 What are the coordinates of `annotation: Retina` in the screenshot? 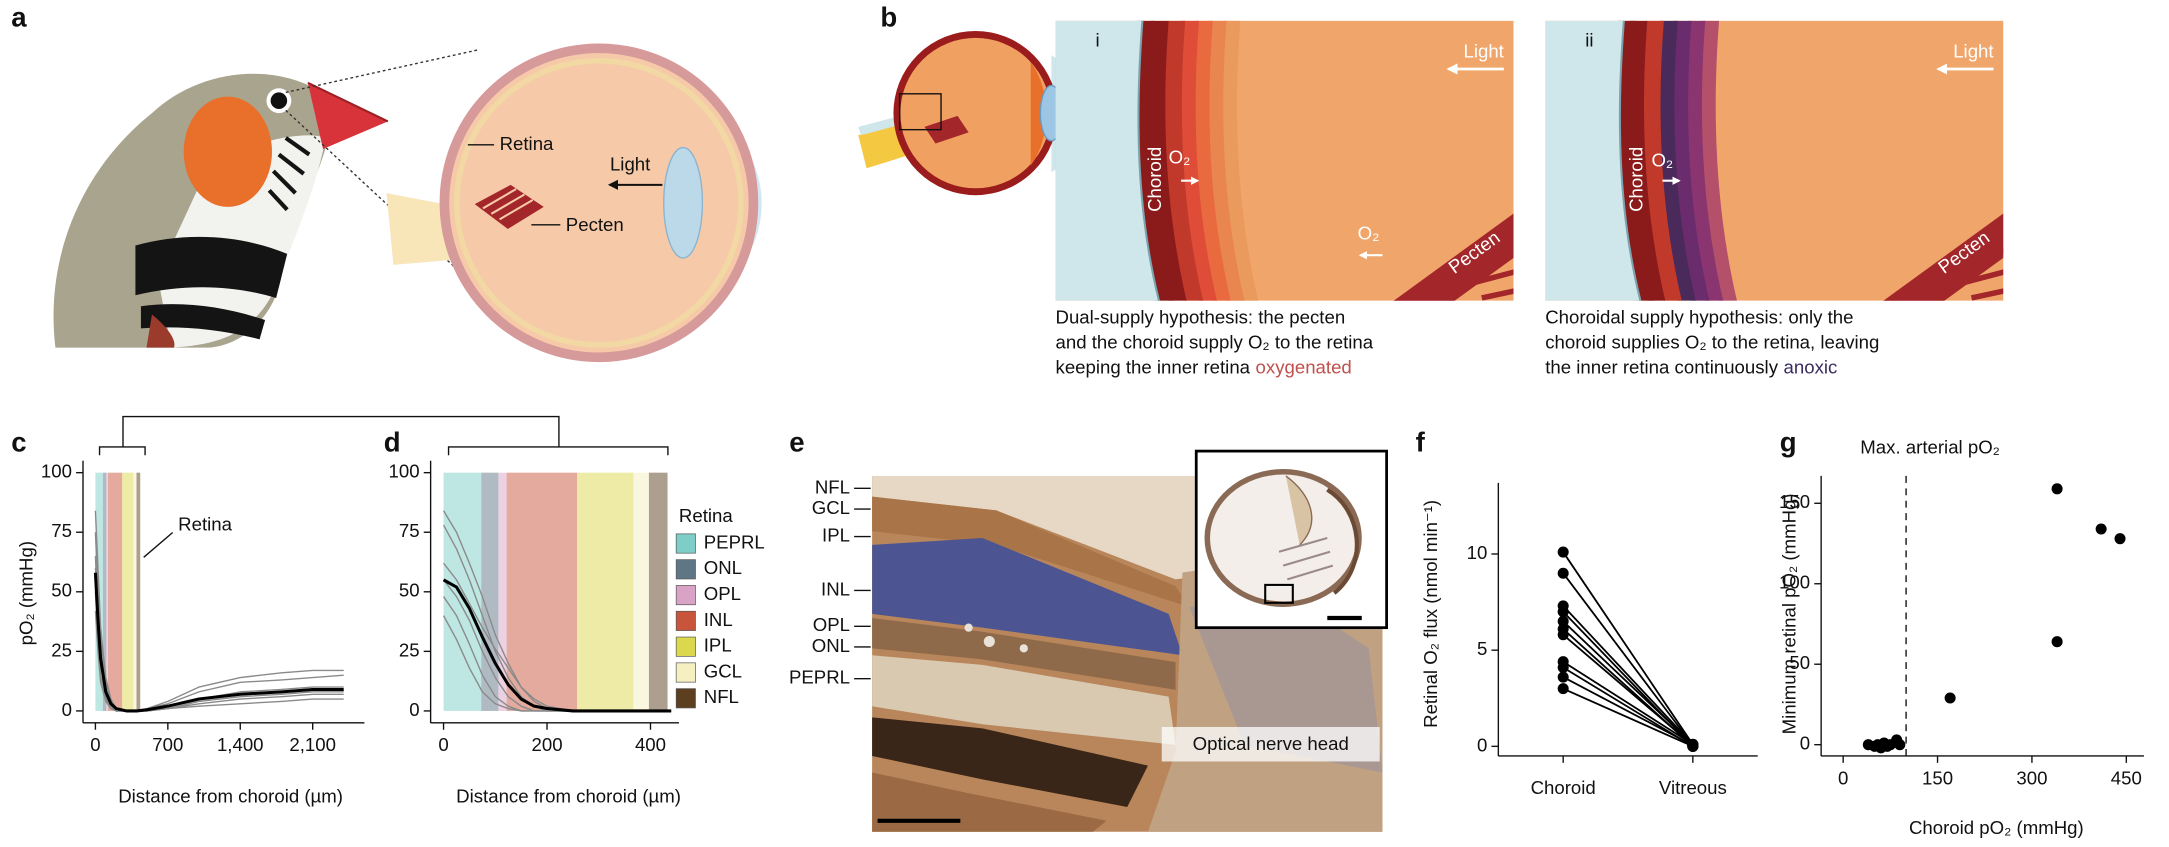 It's located at (205, 524).